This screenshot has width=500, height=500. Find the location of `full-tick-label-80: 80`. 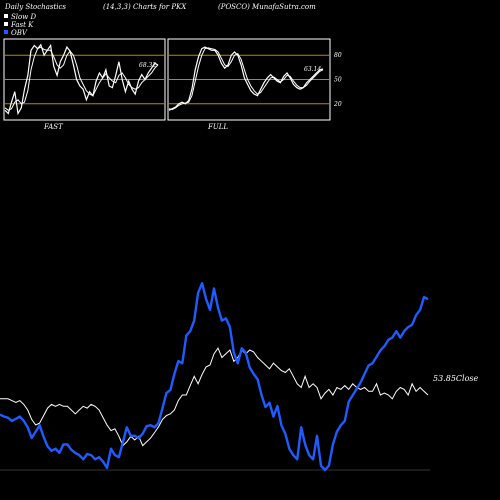

full-tick-label-80: 80 is located at coordinates (338, 55).